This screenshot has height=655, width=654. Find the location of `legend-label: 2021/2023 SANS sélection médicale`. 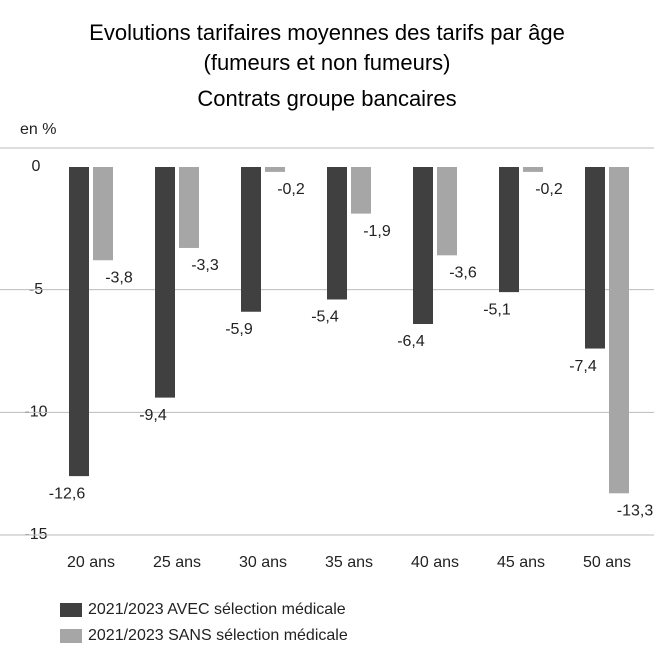

legend-label: 2021/2023 SANS sélection médicale is located at coordinates (218, 635).